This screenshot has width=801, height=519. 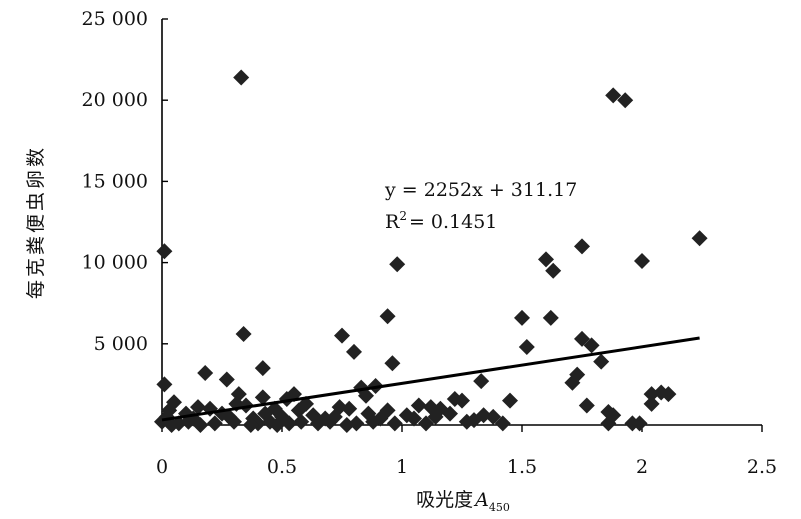 I want to click on x-tick-label: 2, so click(x=642, y=467).